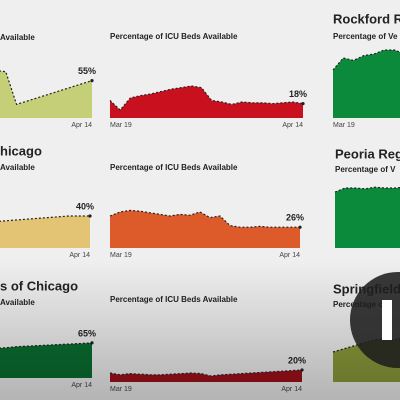 The width and height of the screenshot is (400, 400). I want to click on value-label: 26%, so click(295, 218).